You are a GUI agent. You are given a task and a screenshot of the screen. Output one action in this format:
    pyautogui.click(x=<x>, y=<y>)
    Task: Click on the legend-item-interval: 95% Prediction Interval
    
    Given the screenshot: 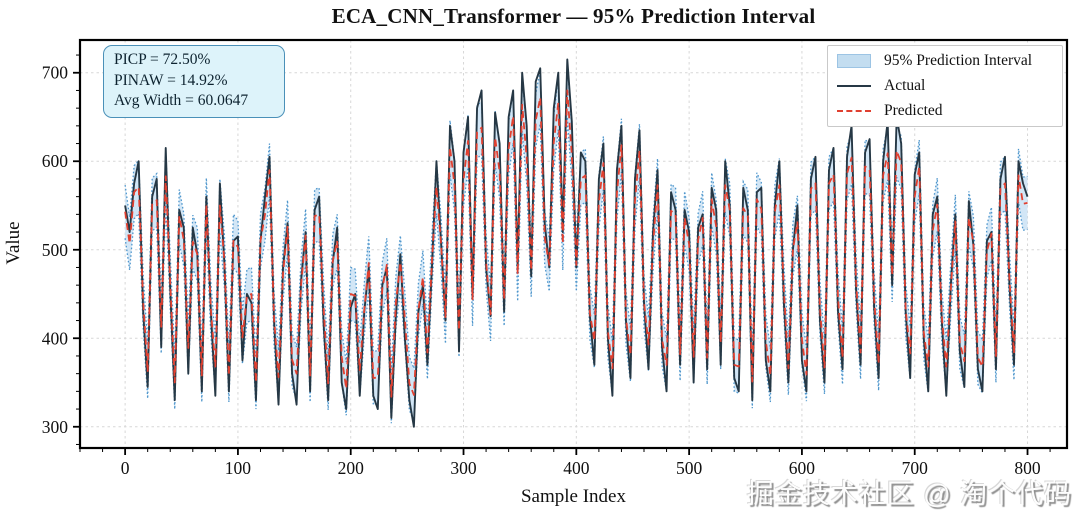 What is the action you would take?
    pyautogui.click(x=944, y=61)
    